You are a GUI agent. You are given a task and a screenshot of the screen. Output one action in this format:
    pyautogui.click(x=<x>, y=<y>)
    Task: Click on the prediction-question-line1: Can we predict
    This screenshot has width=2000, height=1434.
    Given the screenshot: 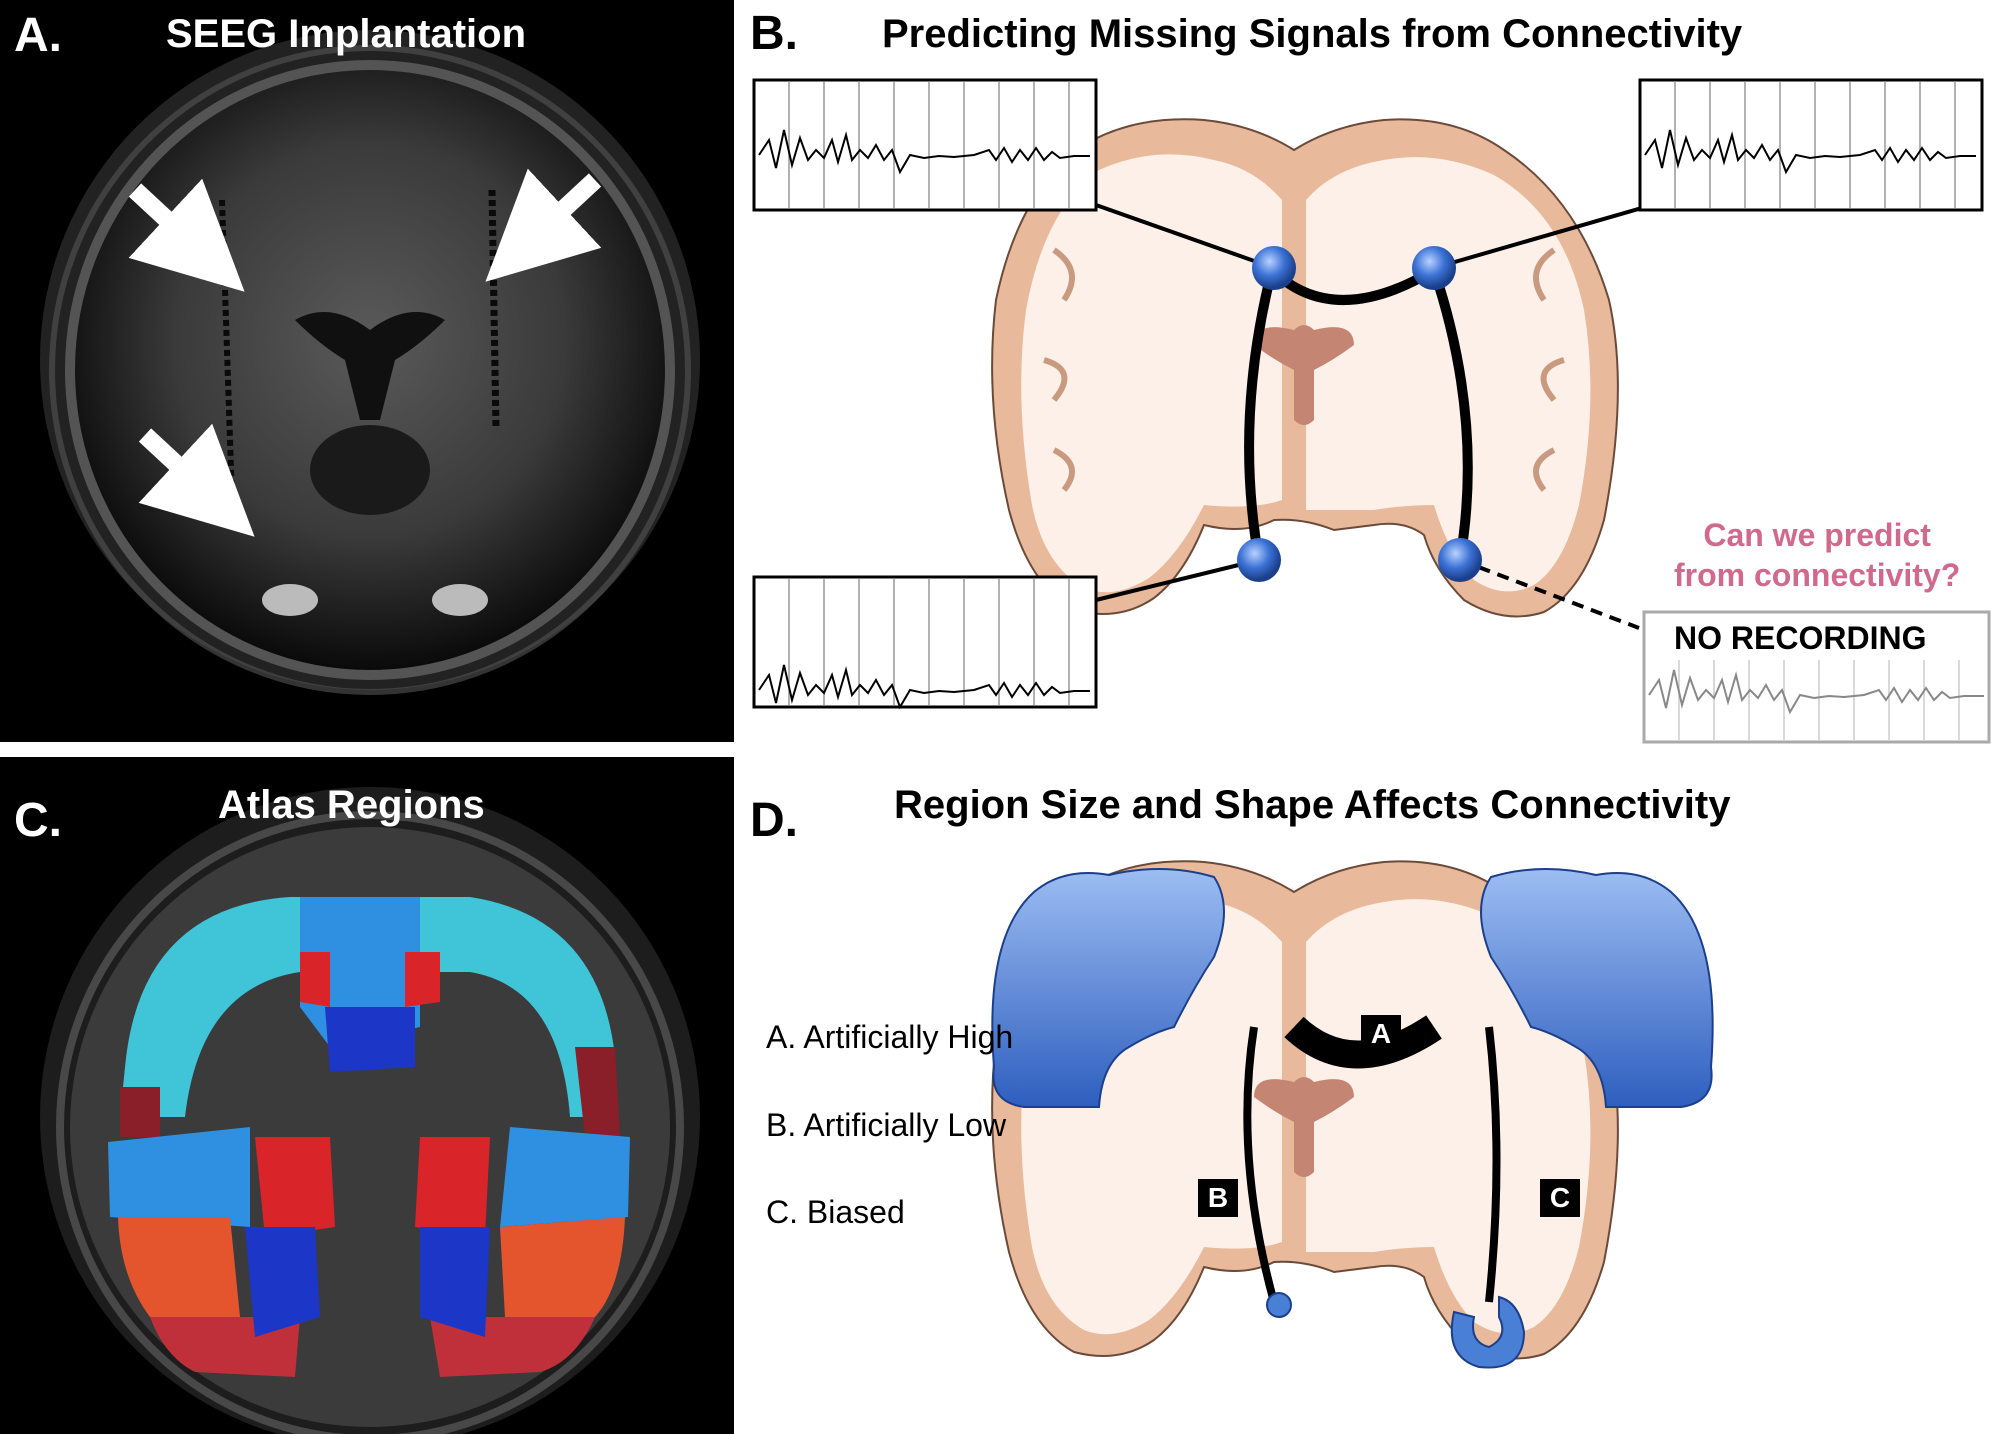 What is the action you would take?
    pyautogui.click(x=1817, y=535)
    